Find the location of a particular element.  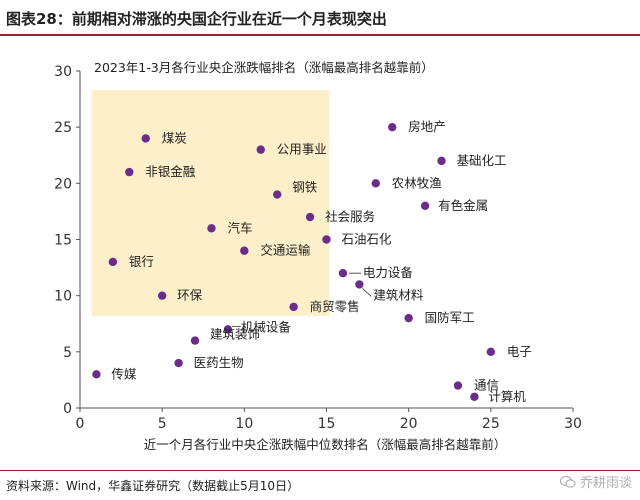

point-label: 环保 is located at coordinates (190, 295).